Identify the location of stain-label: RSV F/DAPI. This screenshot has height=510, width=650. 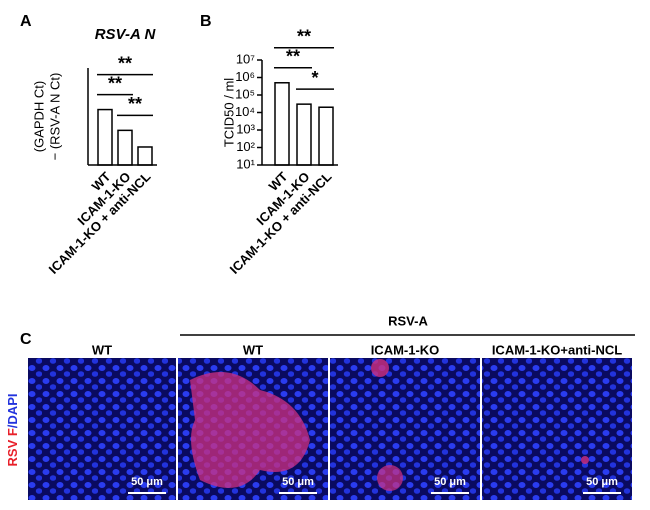
(12, 430).